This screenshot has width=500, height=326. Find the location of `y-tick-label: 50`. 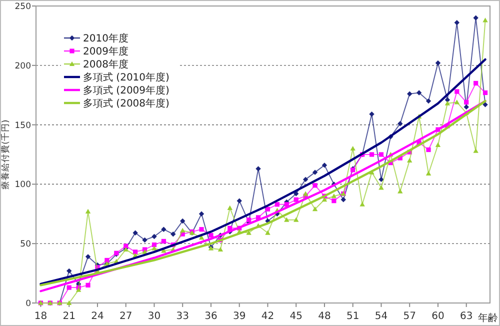

y-tick-label: 50 is located at coordinates (25, 245).